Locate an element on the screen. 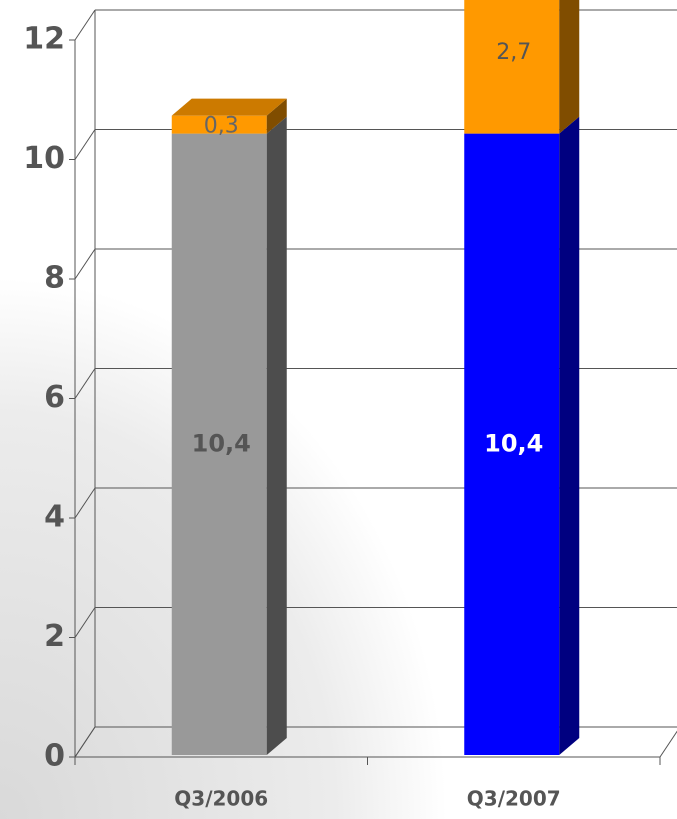 This screenshot has height=819, width=677. value-label: 2,7 is located at coordinates (513, 52).